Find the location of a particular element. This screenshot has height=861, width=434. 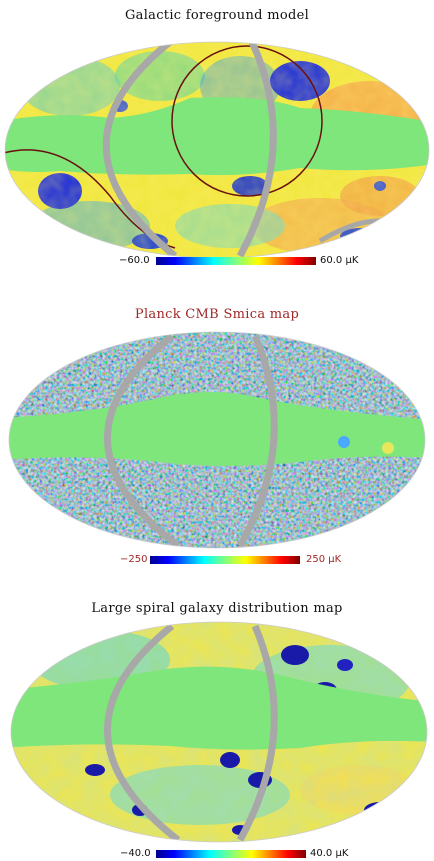

colorbar-2-max-value: 250 is located at coordinates (316, 559).